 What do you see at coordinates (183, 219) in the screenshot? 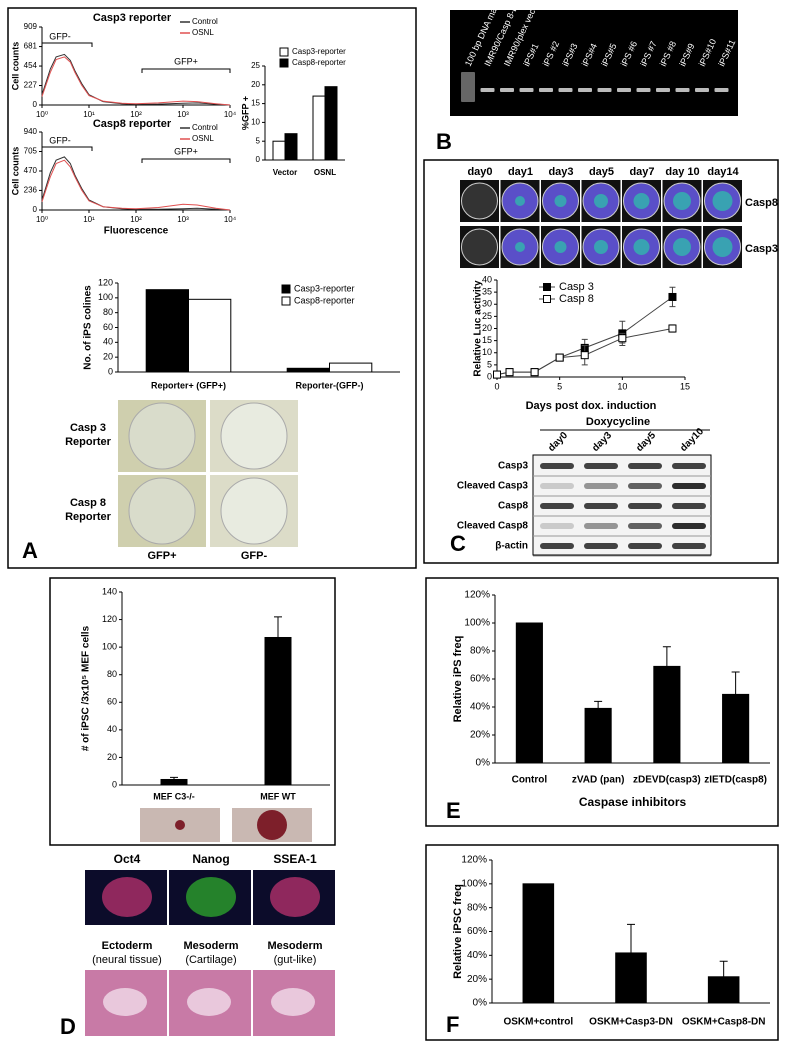
I see `x-tick-label: 10³` at bounding box center [183, 219].